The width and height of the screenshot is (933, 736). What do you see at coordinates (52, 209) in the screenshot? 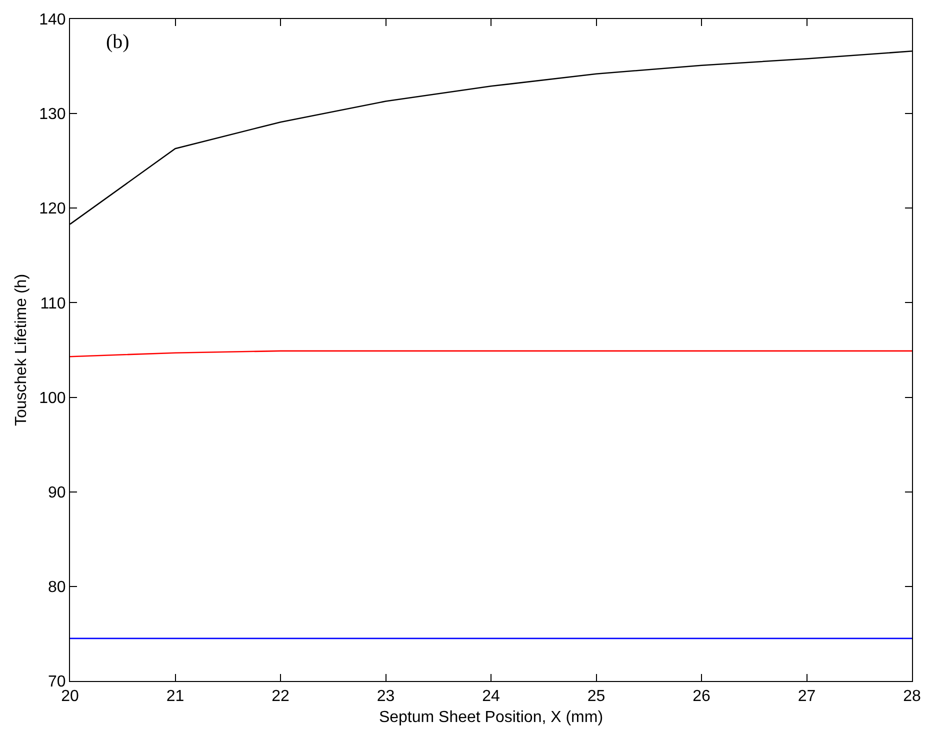
I see `y-tick-label: 120` at bounding box center [52, 209].